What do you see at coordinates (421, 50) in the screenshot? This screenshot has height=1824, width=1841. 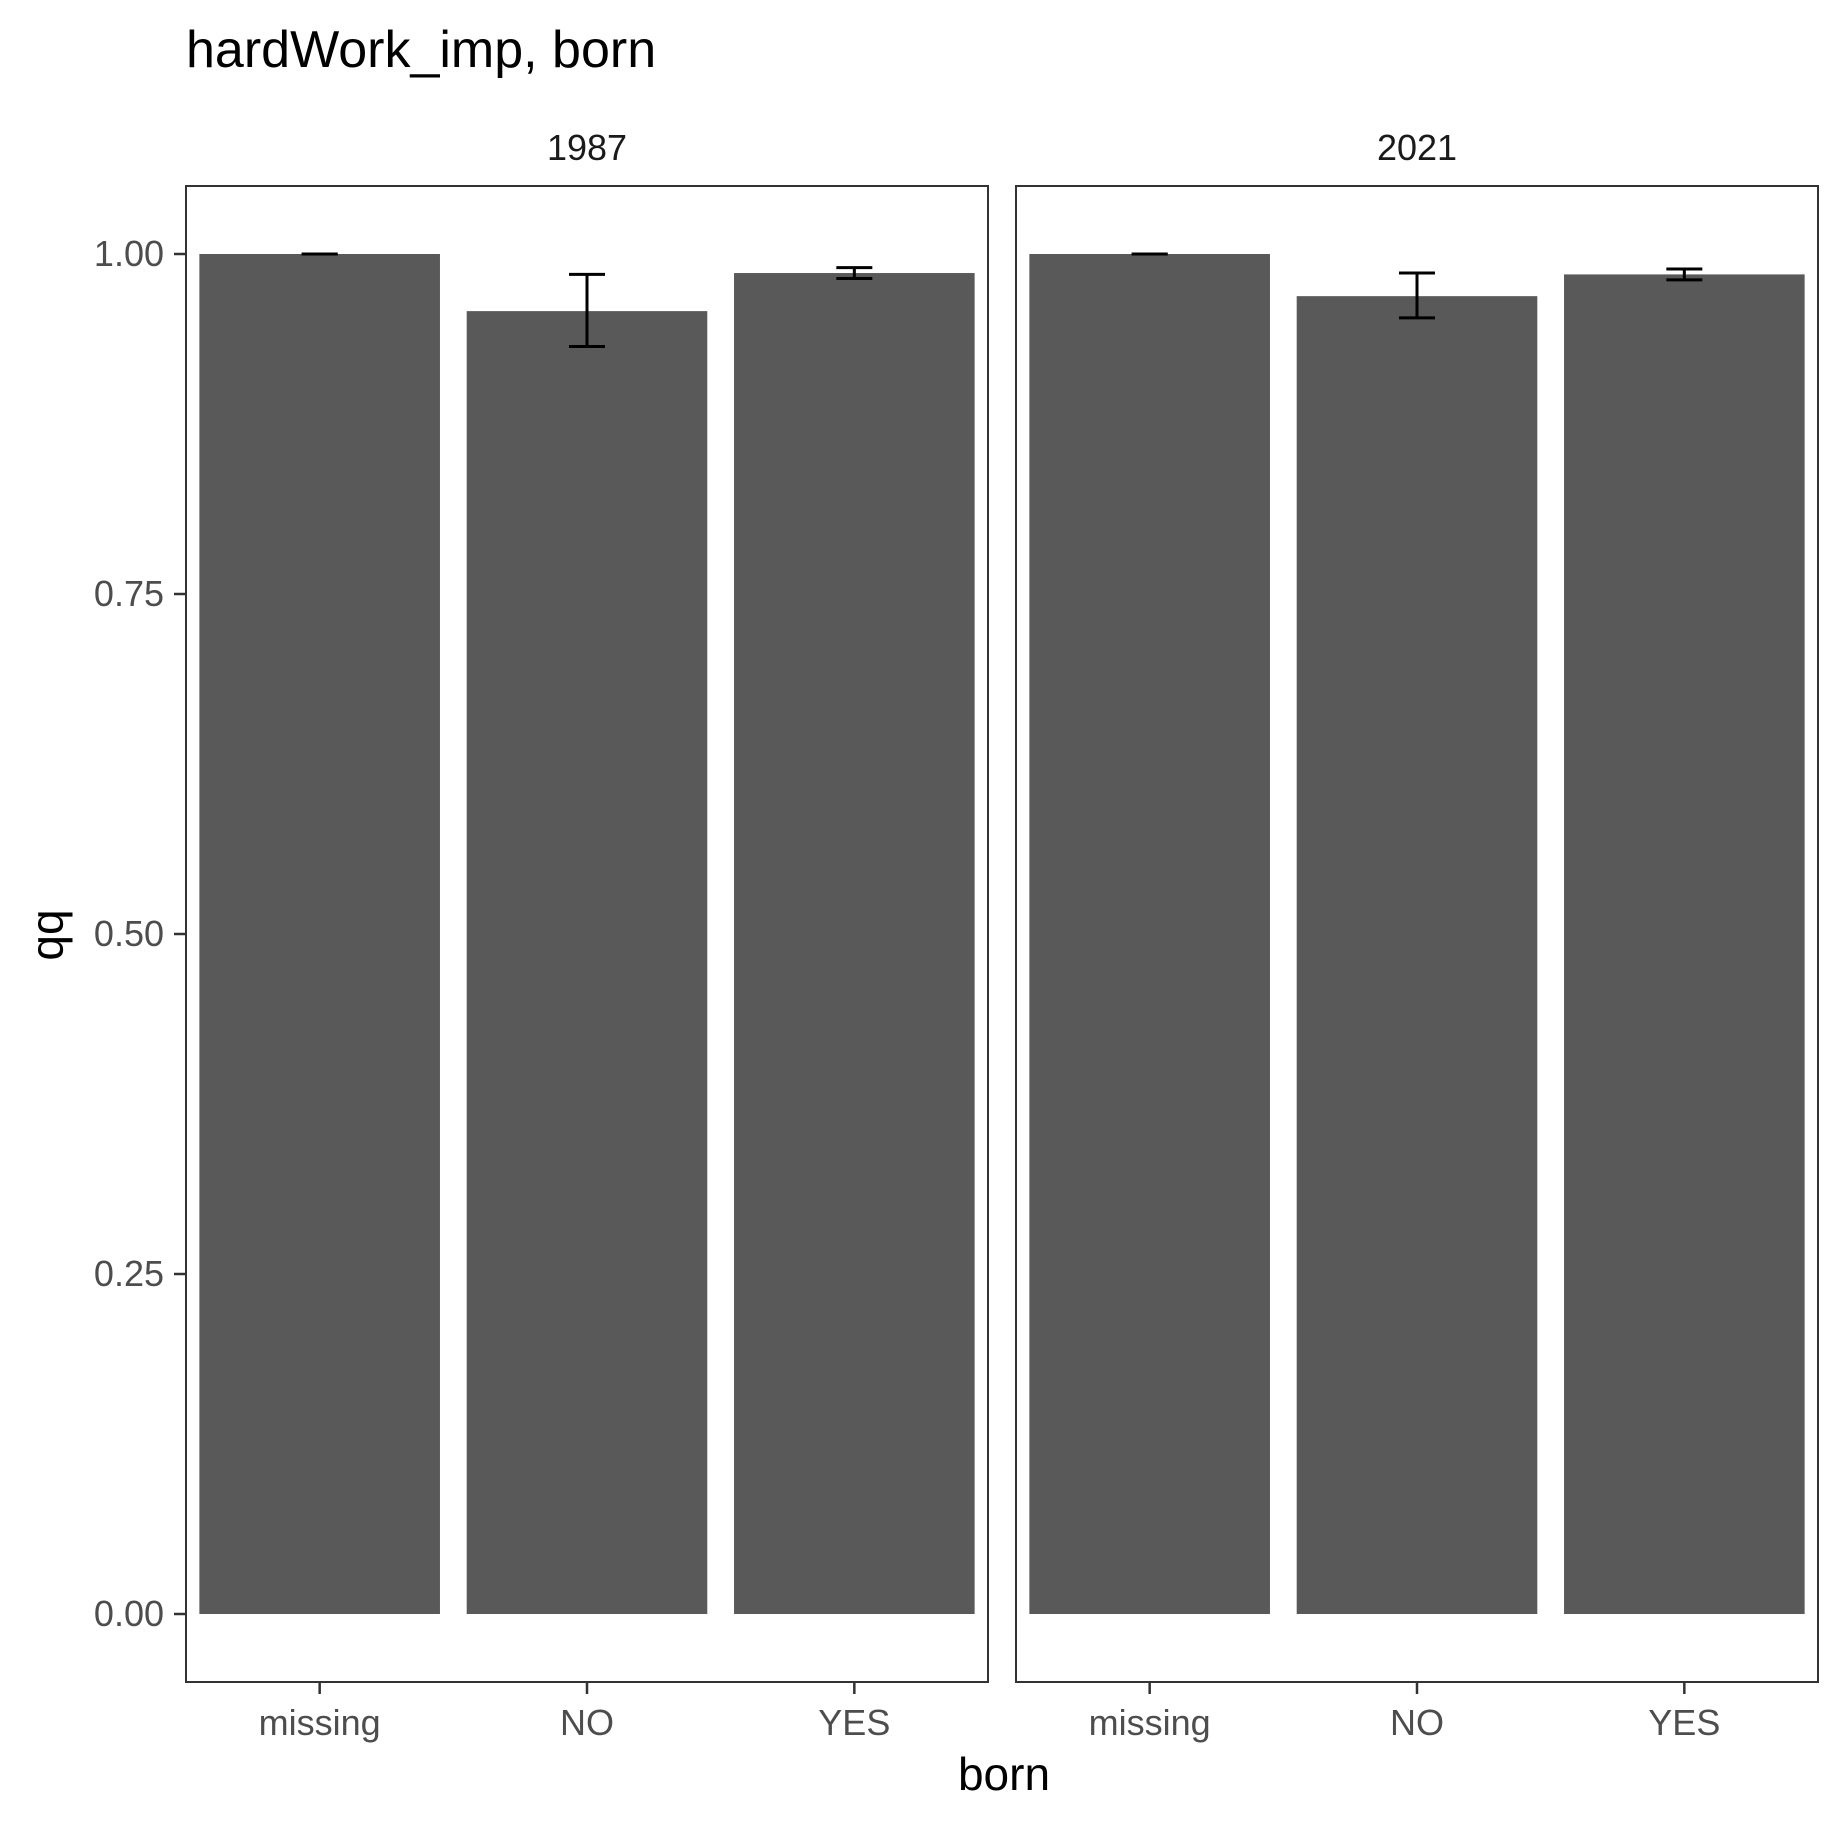 I see `chart-title: hardWork_imp, born` at bounding box center [421, 50].